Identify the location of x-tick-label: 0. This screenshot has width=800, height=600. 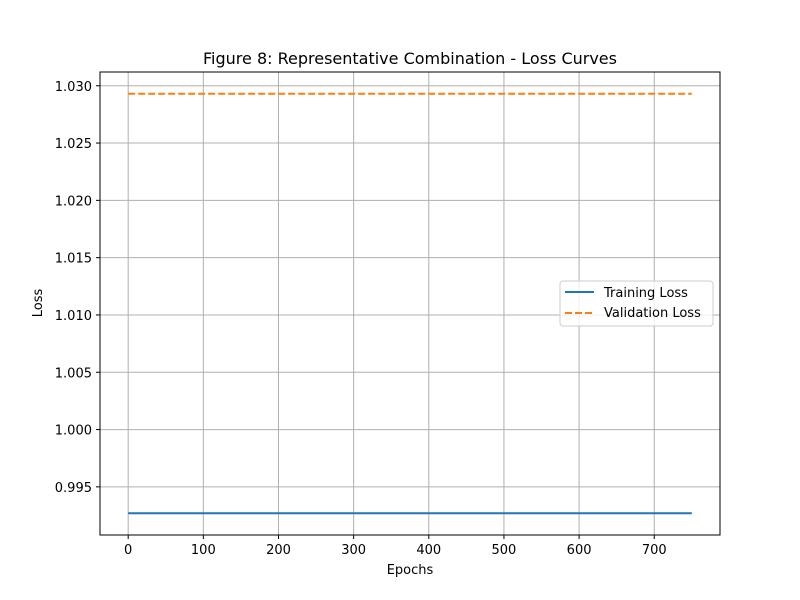
(128, 550).